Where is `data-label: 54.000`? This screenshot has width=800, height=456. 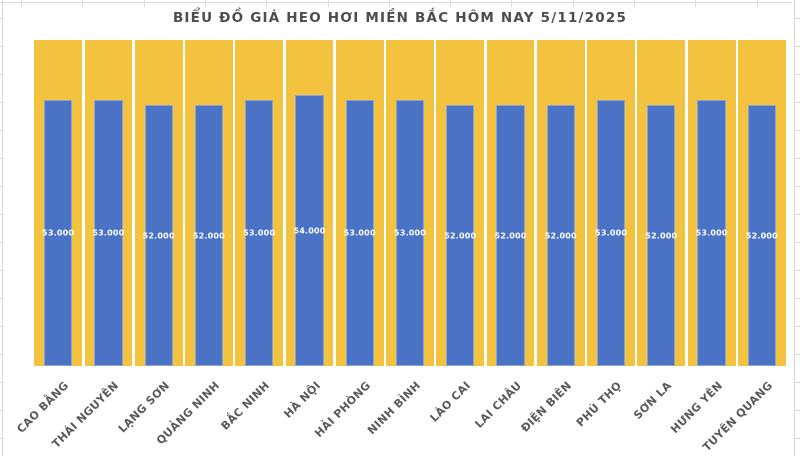 data-label: 54.000 is located at coordinates (309, 231).